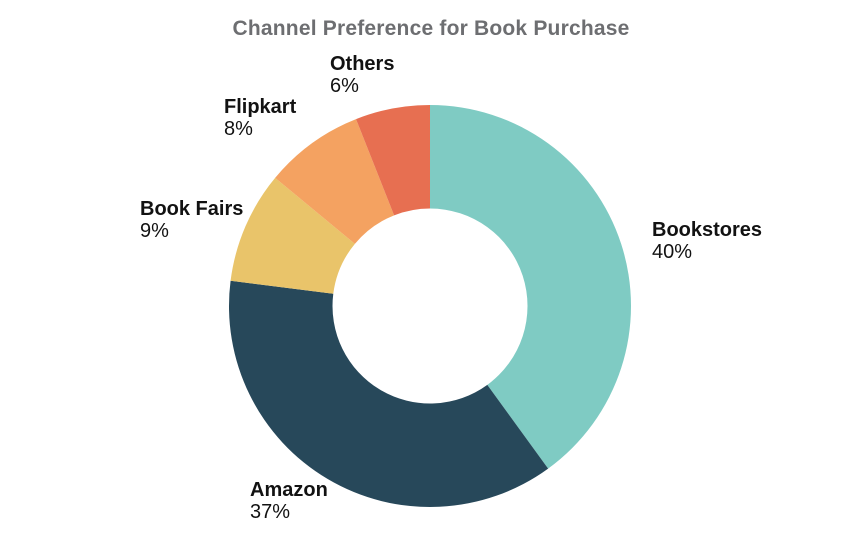 The height and width of the screenshot is (559, 862). I want to click on slice-label-flipkart-name: Flipkart, so click(260, 107).